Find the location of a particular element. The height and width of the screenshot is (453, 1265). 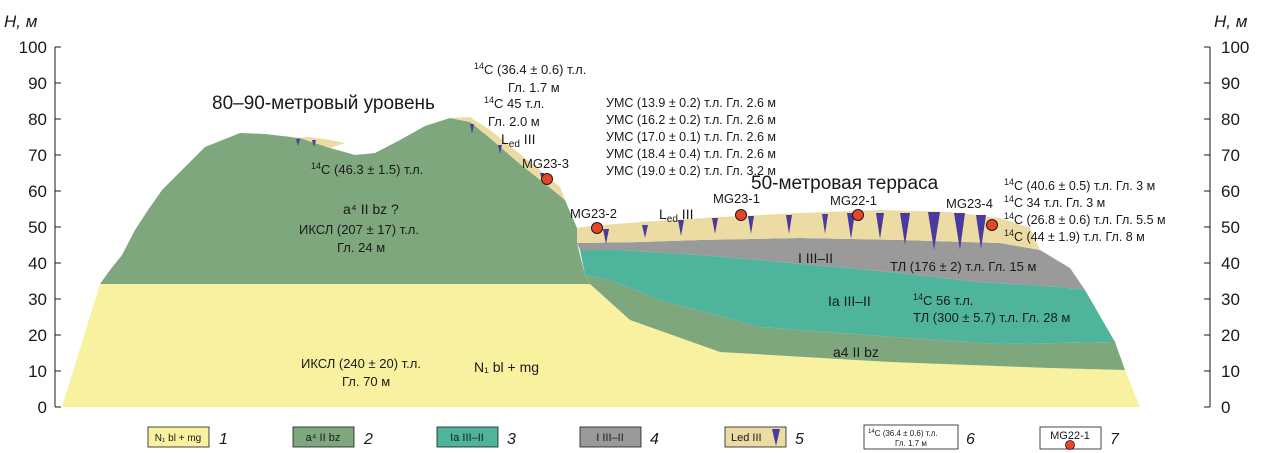

legend-item-led: Led III 5 is located at coordinates (764, 437).